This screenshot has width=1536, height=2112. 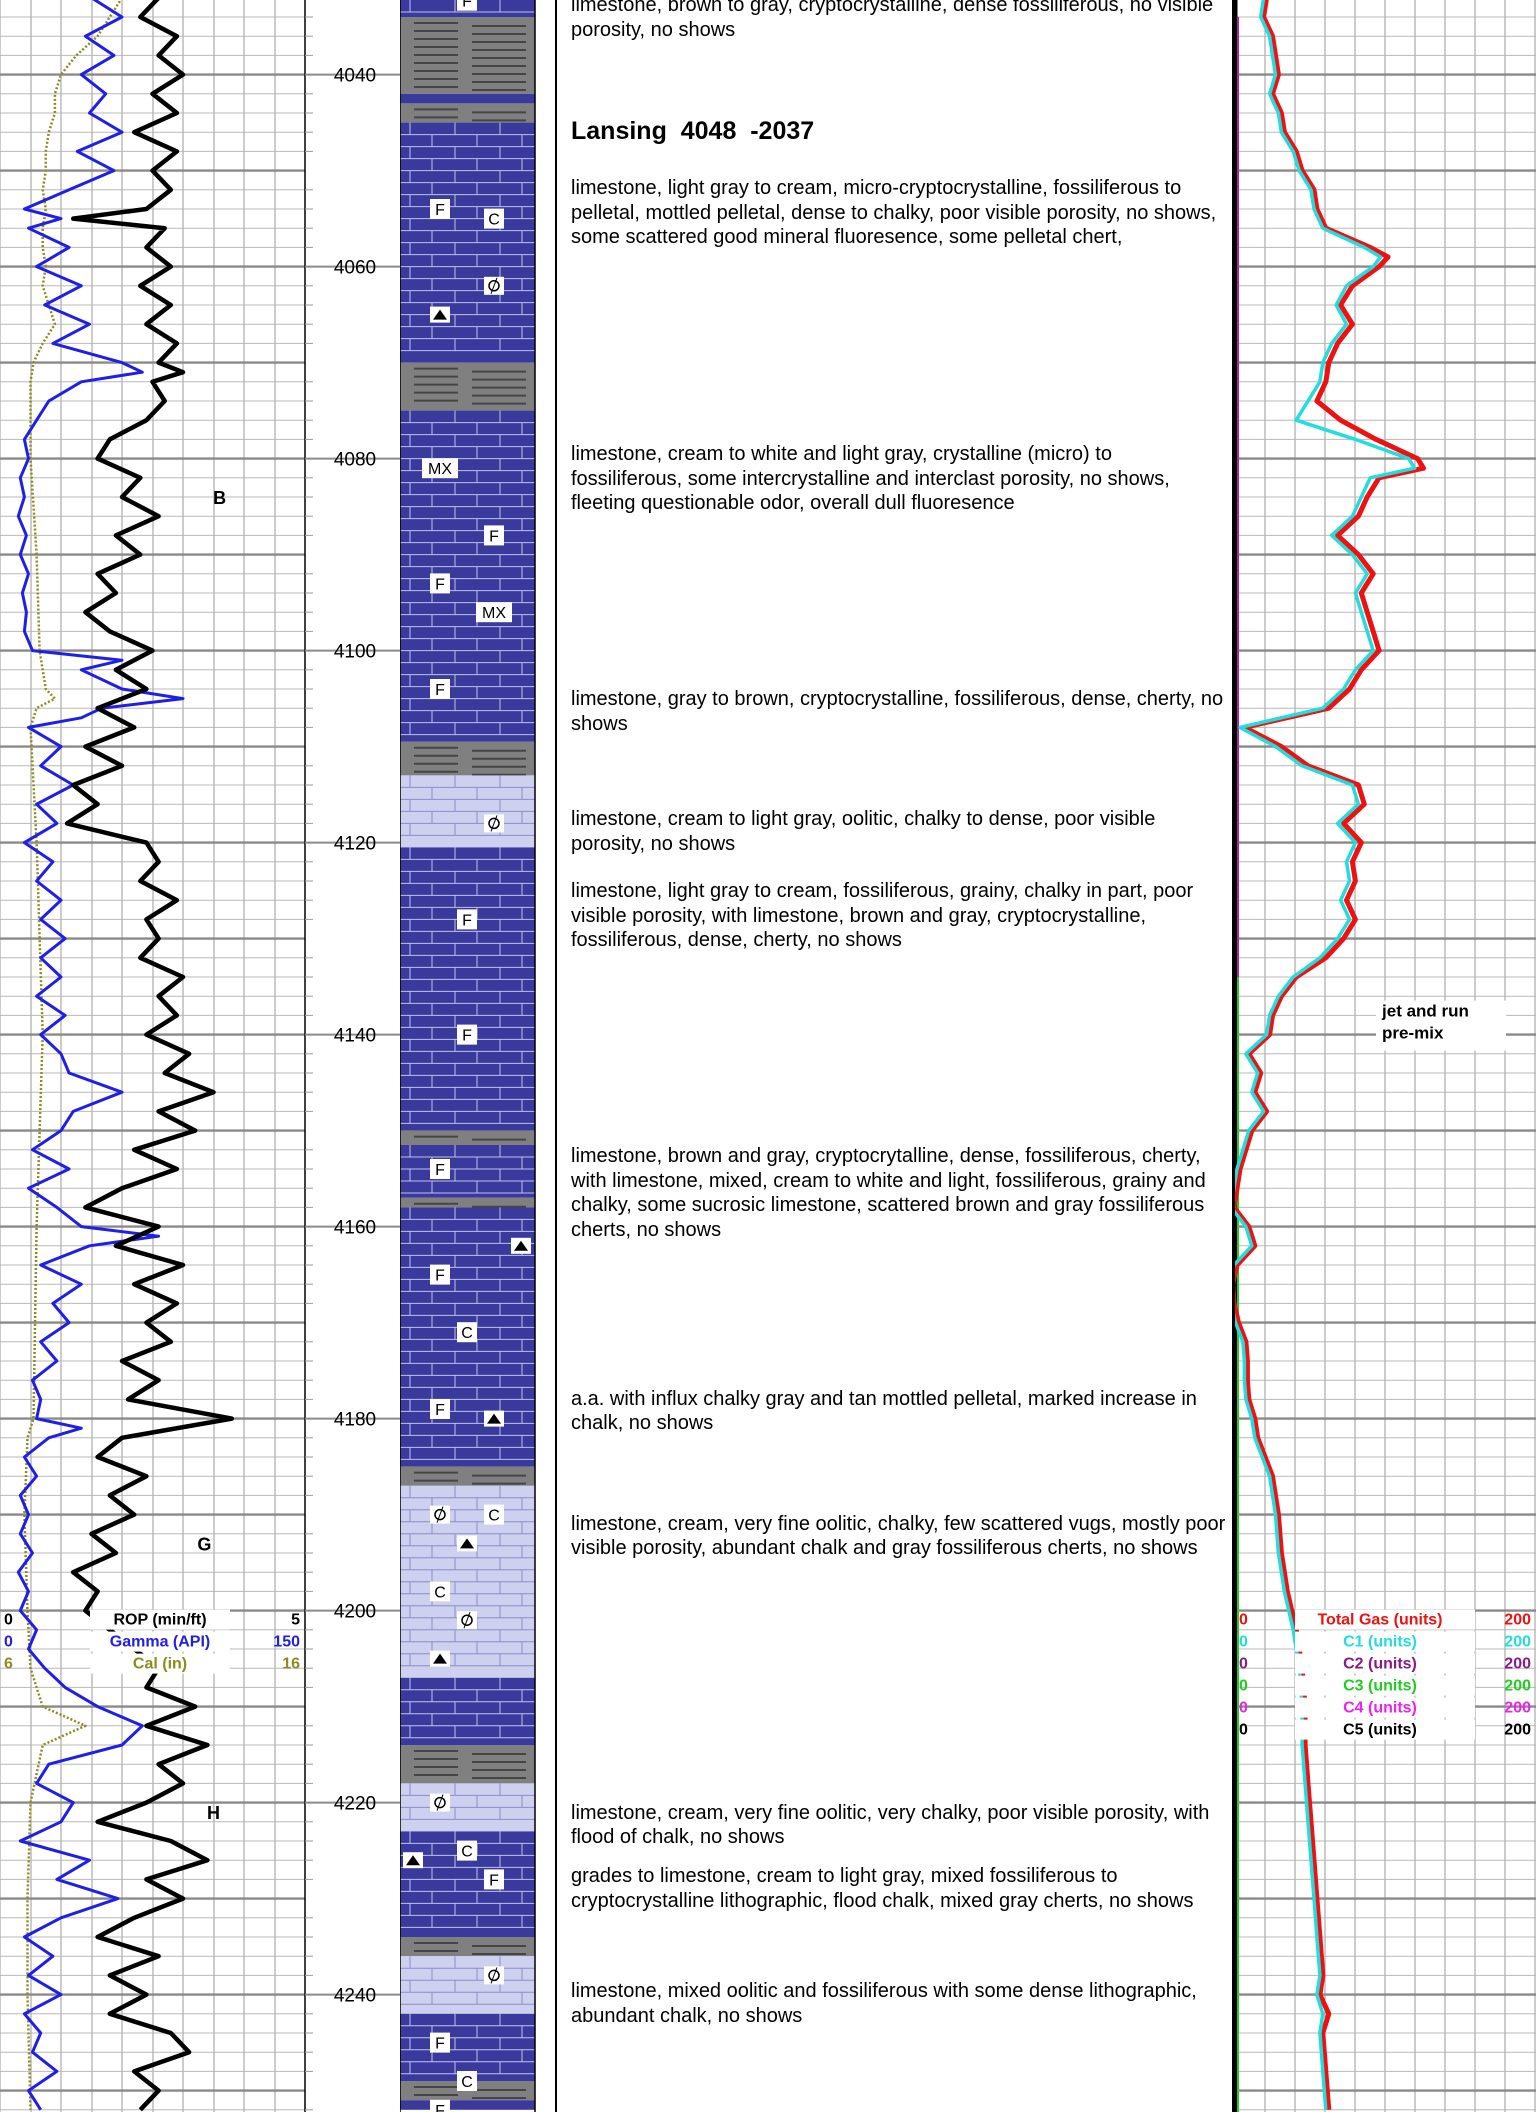 I want to click on series-total, so click(x=1330, y=1055).